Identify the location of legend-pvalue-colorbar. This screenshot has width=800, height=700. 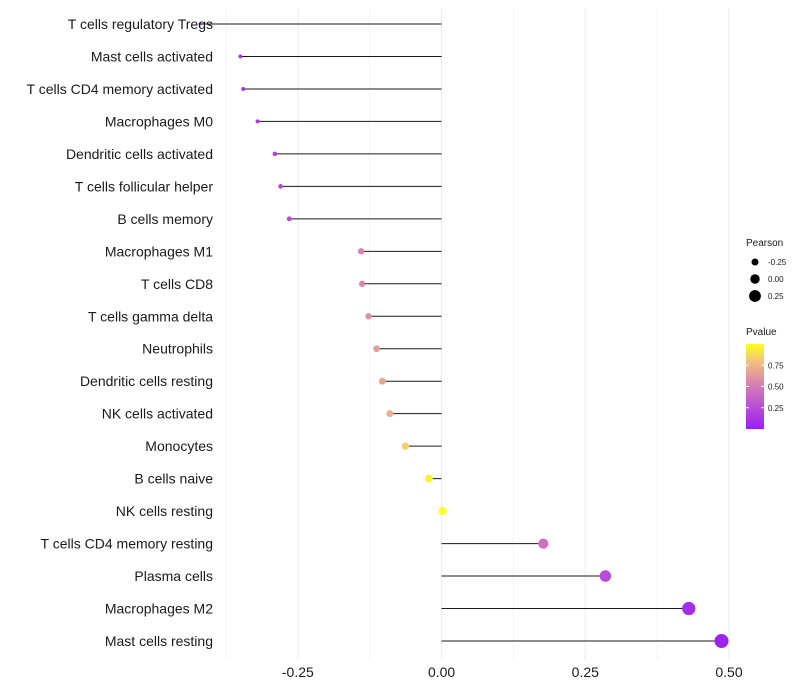
(755, 386).